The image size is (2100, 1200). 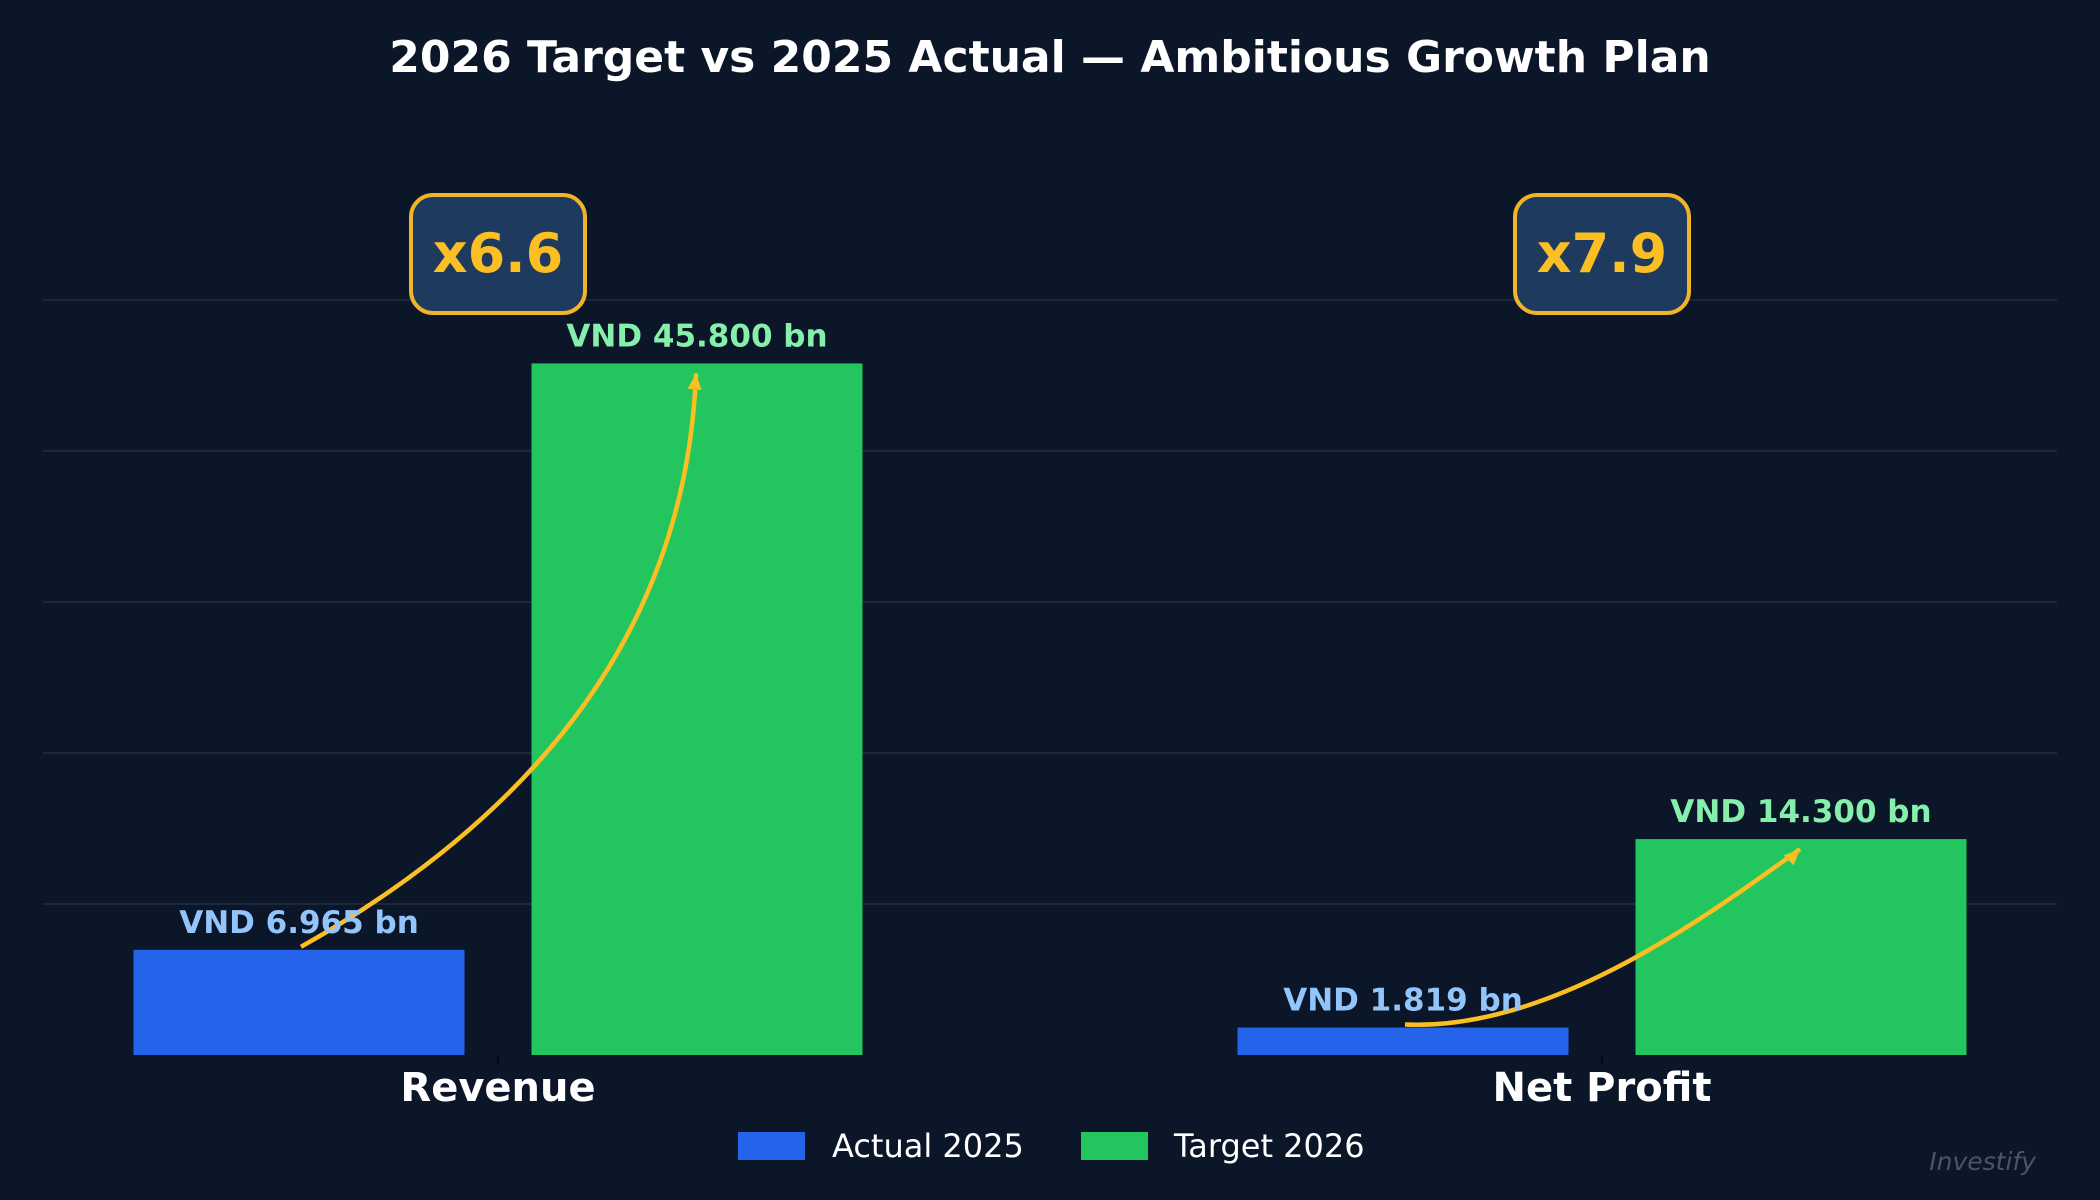 I want to click on multiplier-text: x7.9, so click(x=1602, y=253).